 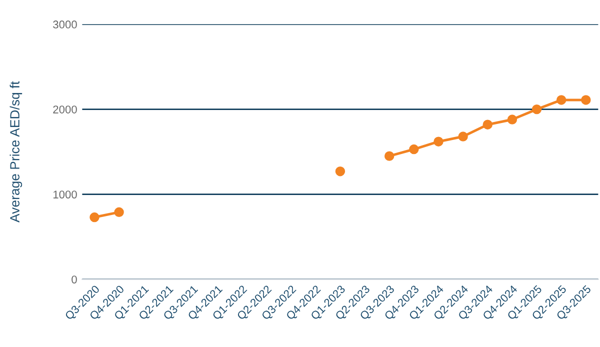 What do you see at coordinates (65, 24) in the screenshot?
I see `y-tick-label: 3000` at bounding box center [65, 24].